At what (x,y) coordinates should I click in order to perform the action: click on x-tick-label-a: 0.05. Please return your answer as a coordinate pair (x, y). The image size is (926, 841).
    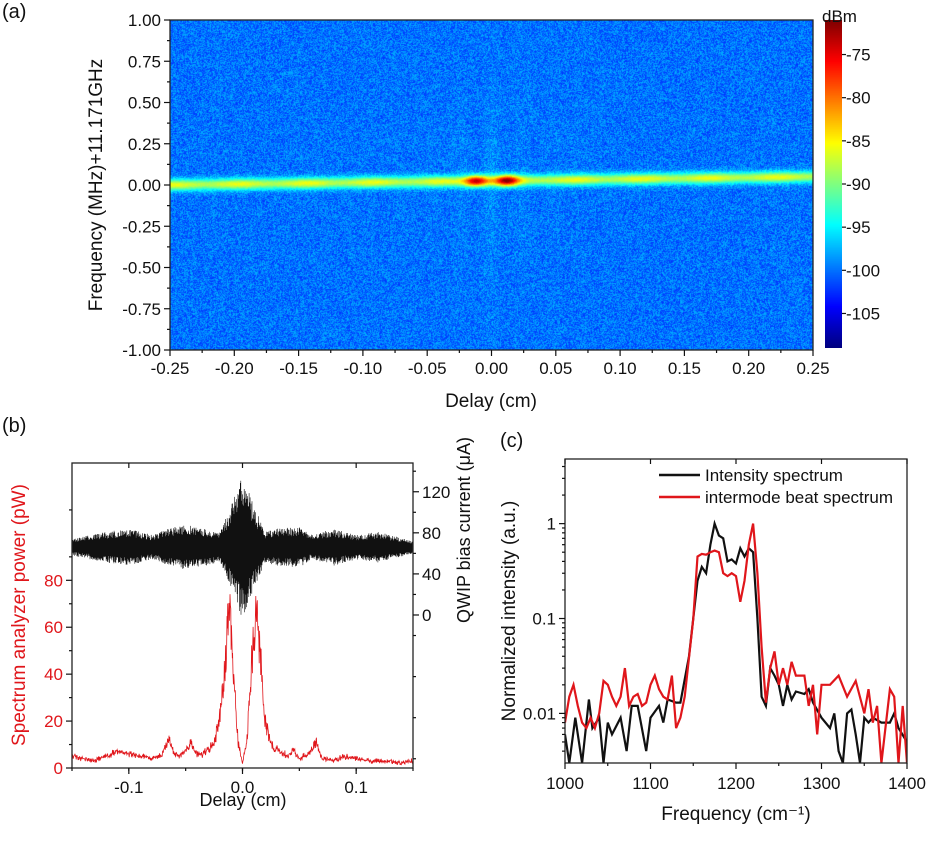
    Looking at the image, I should click on (555, 368).